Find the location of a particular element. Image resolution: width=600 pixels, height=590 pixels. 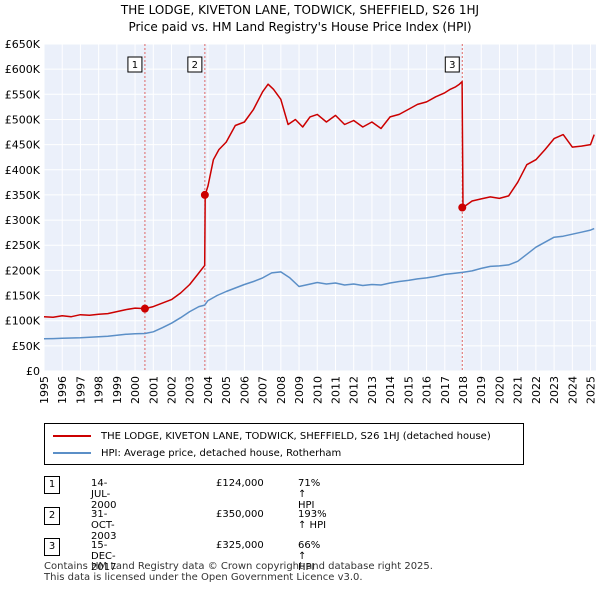

transaction-number: 3 is located at coordinates (52, 547).